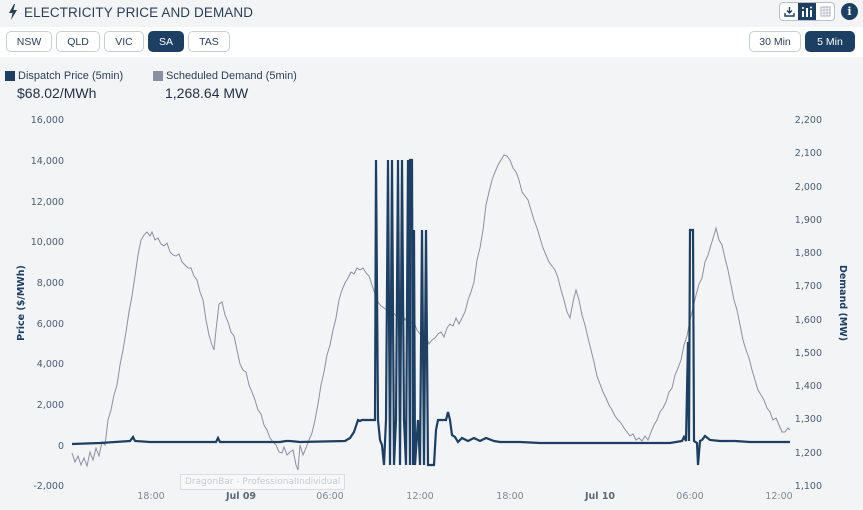  What do you see at coordinates (124, 41) in the screenshot?
I see `region-button-vic: VIC` at bounding box center [124, 41].